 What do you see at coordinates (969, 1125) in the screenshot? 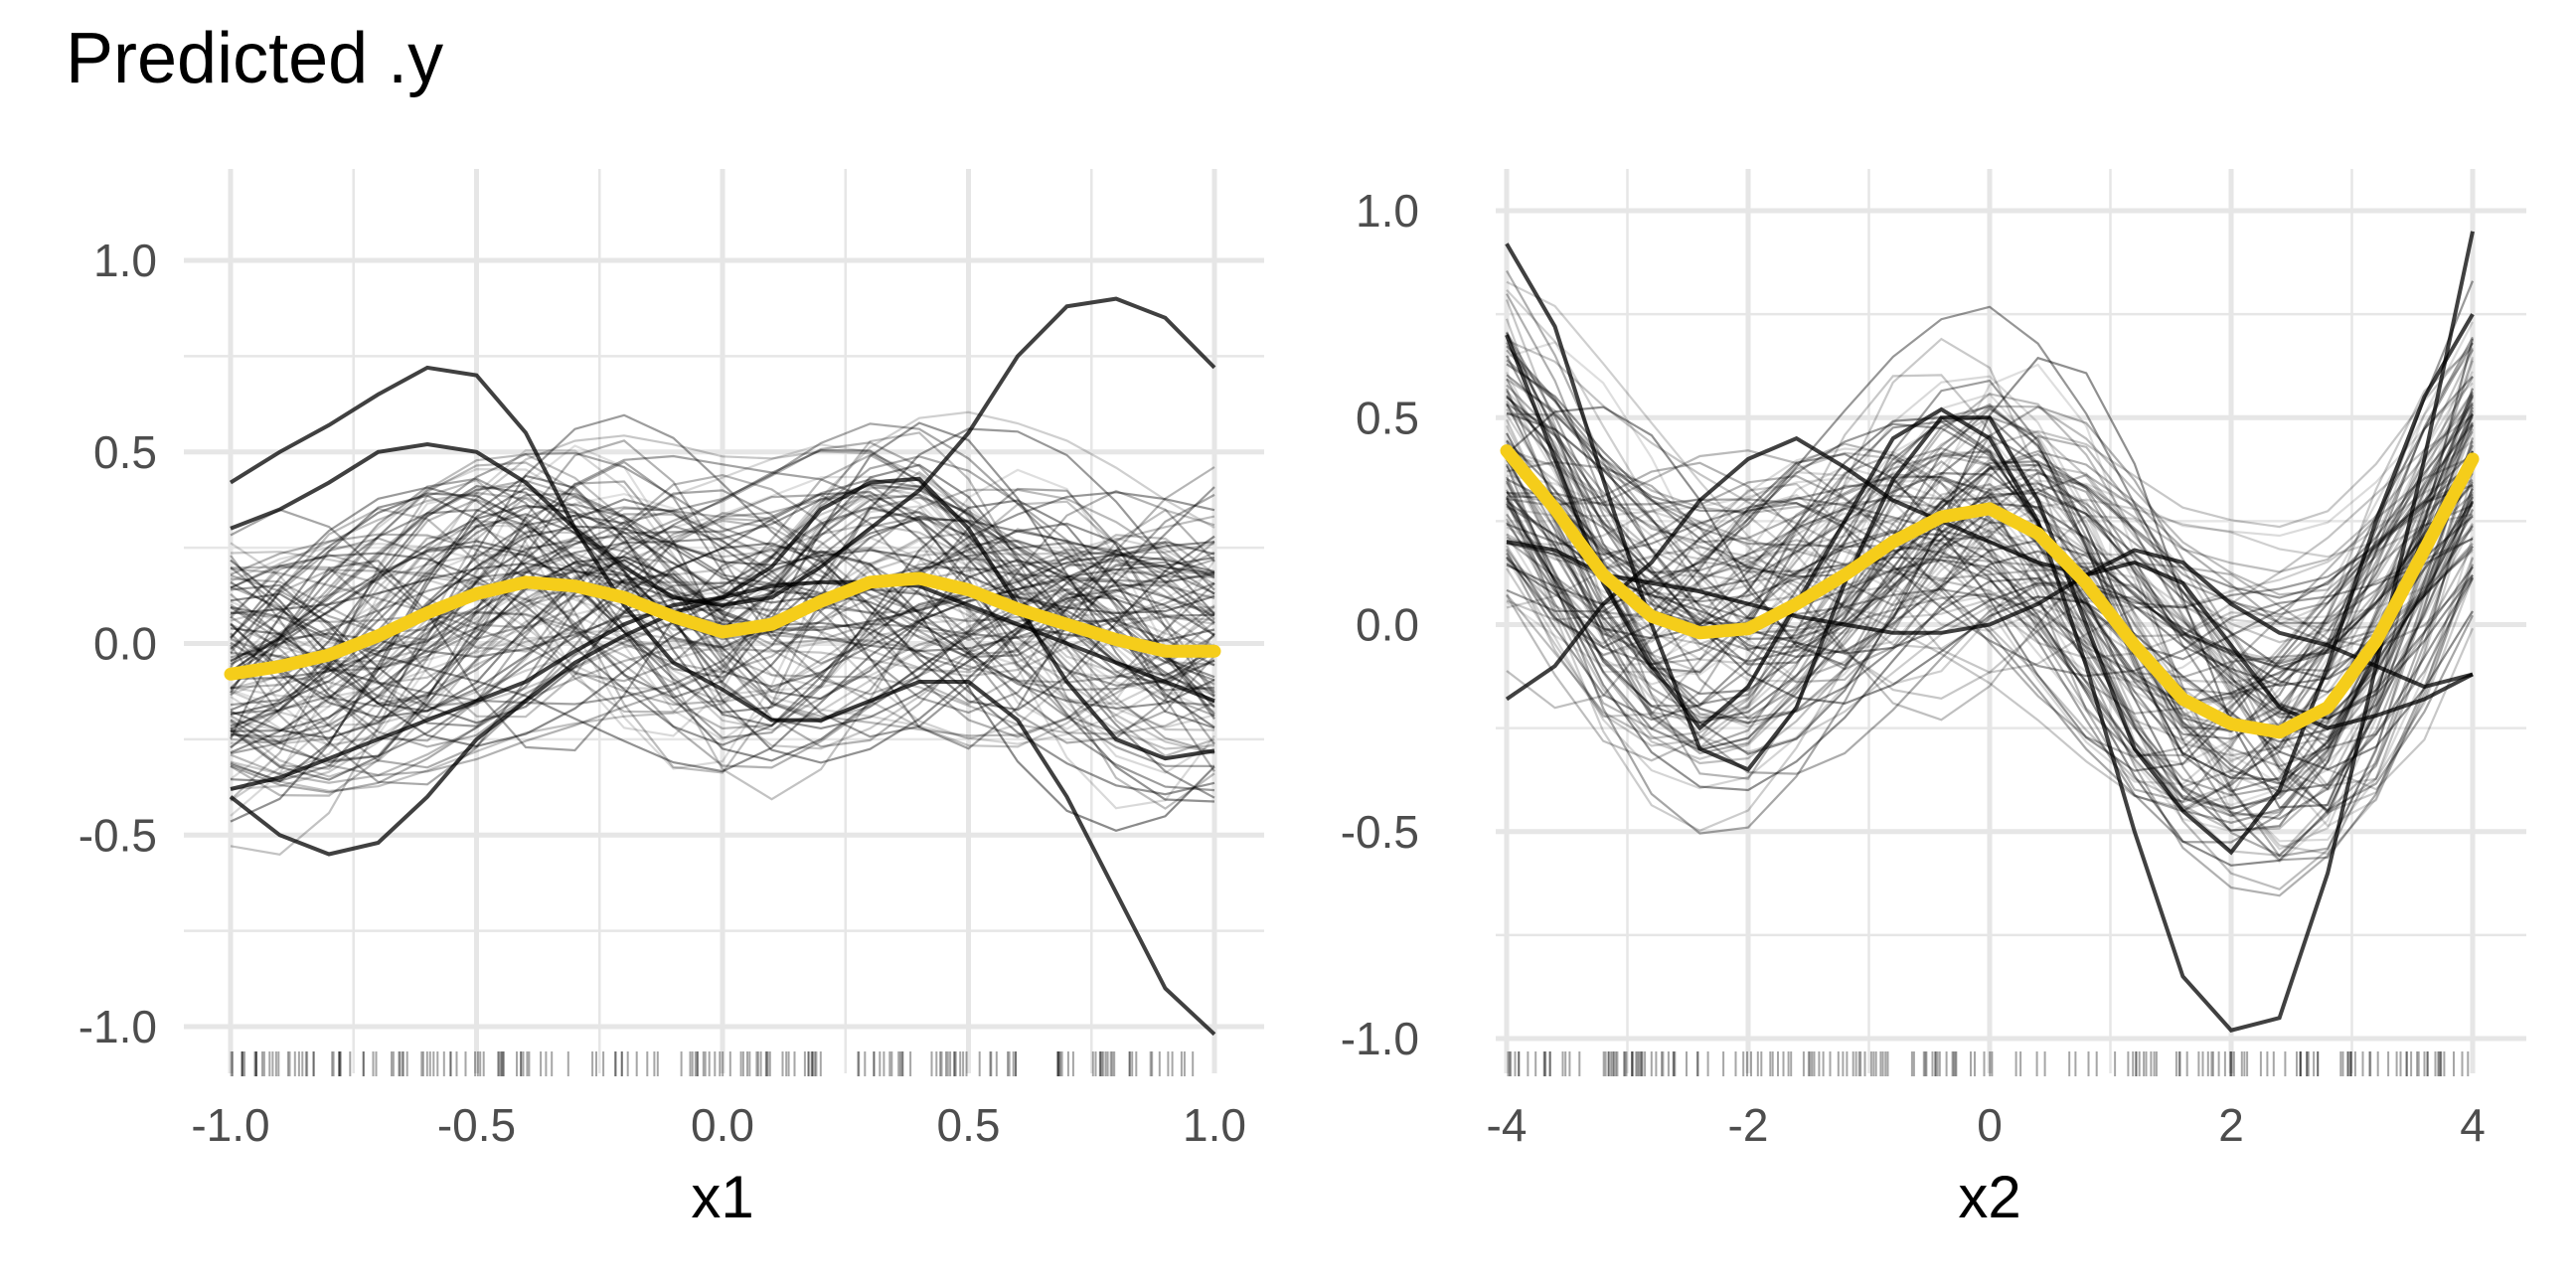
I see `x-tick-label: 0.5` at bounding box center [969, 1125].